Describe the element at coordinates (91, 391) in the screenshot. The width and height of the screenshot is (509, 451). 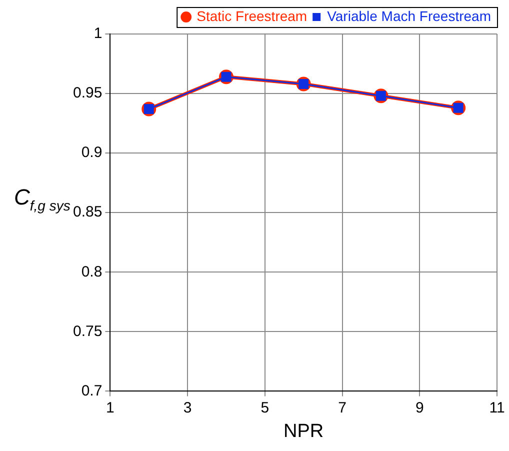
I see `y-tick-label: 0.7` at that location.